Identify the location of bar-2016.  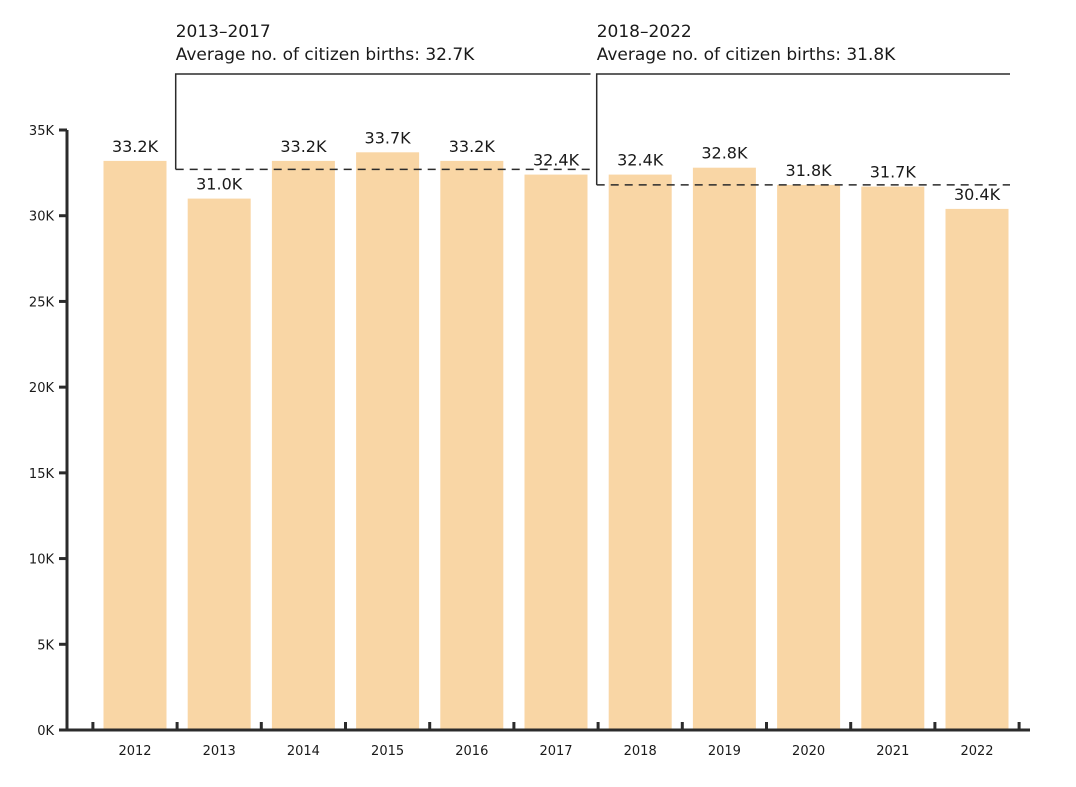
(472, 445).